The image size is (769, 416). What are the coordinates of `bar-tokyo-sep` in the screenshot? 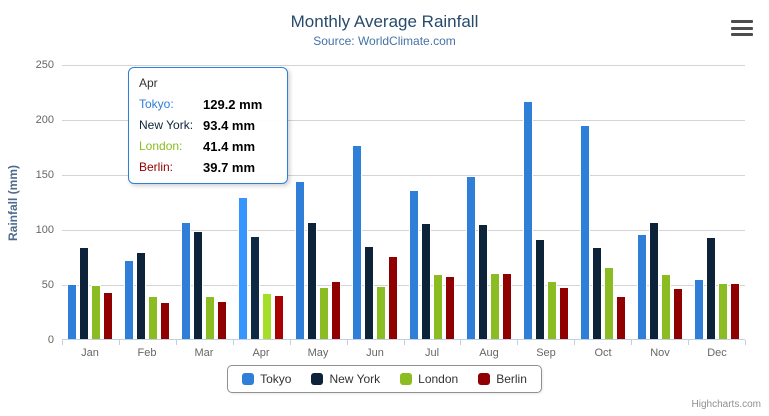 It's located at (528, 220).